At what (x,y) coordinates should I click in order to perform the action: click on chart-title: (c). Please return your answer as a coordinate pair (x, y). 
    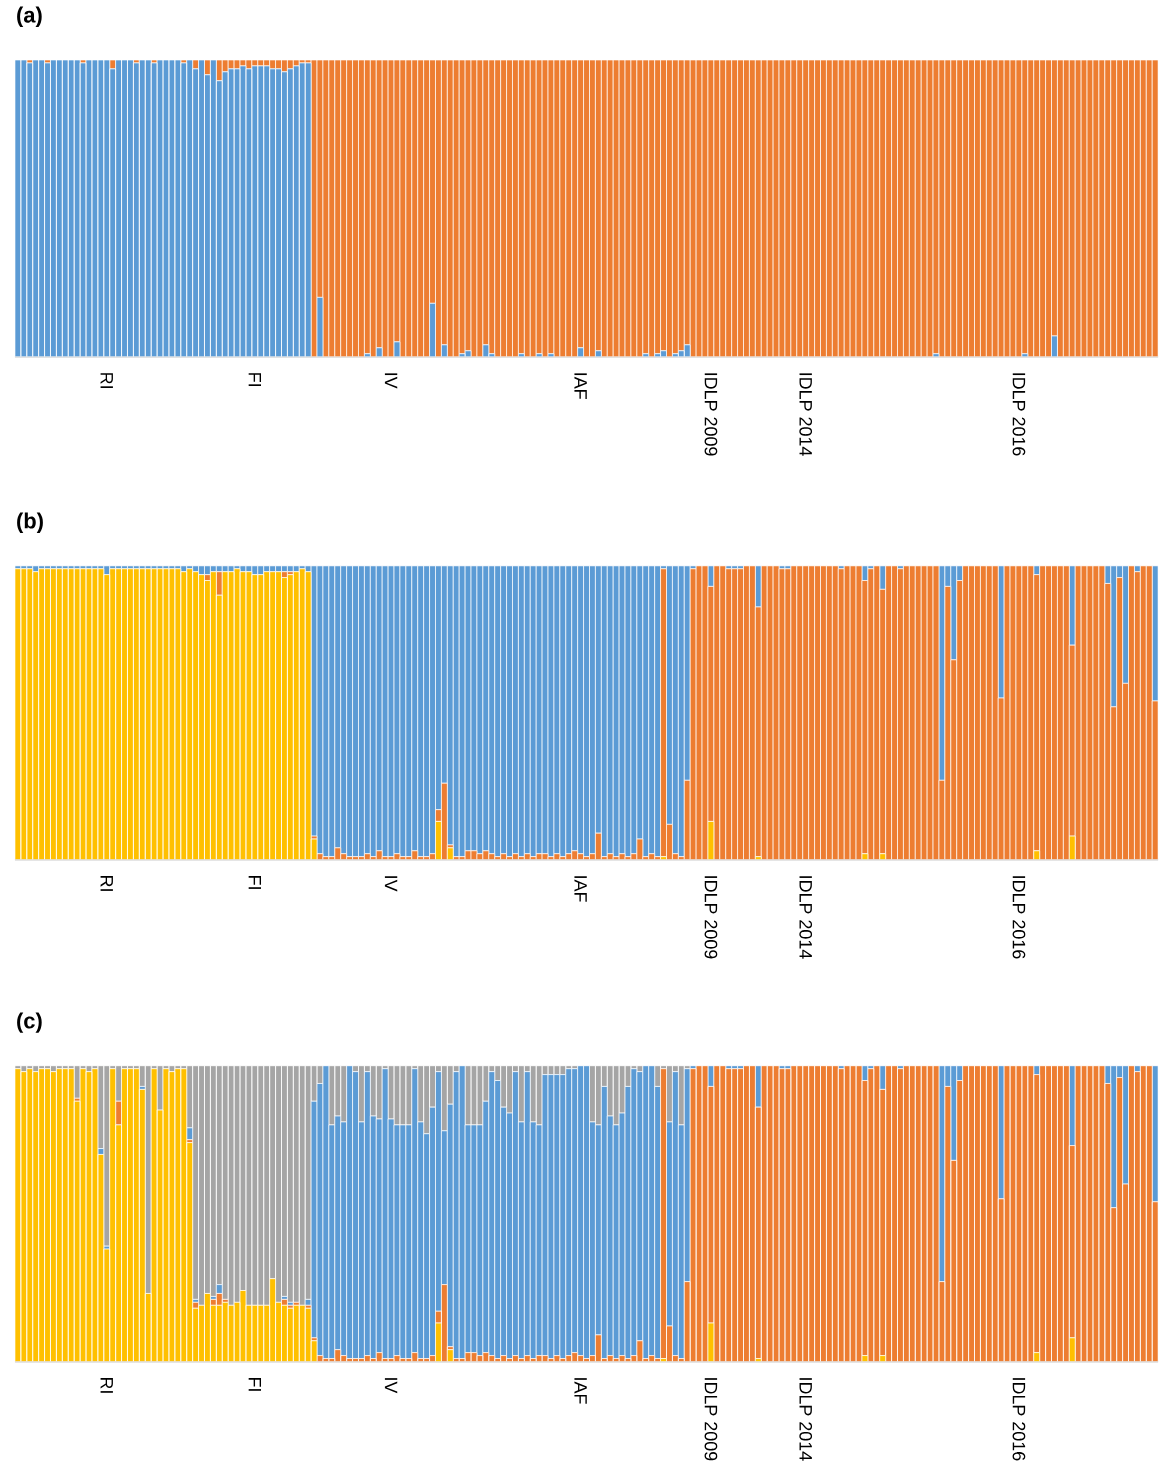
    Looking at the image, I should click on (29, 1022).